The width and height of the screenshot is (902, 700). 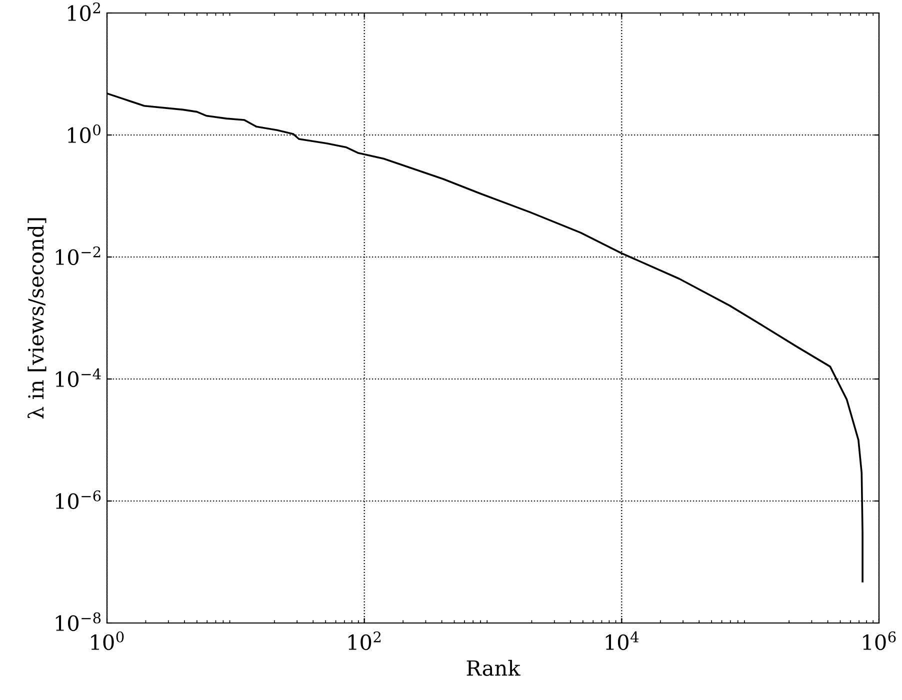 I want to click on y-axis-title: λ in [views/second], so click(x=37, y=318).